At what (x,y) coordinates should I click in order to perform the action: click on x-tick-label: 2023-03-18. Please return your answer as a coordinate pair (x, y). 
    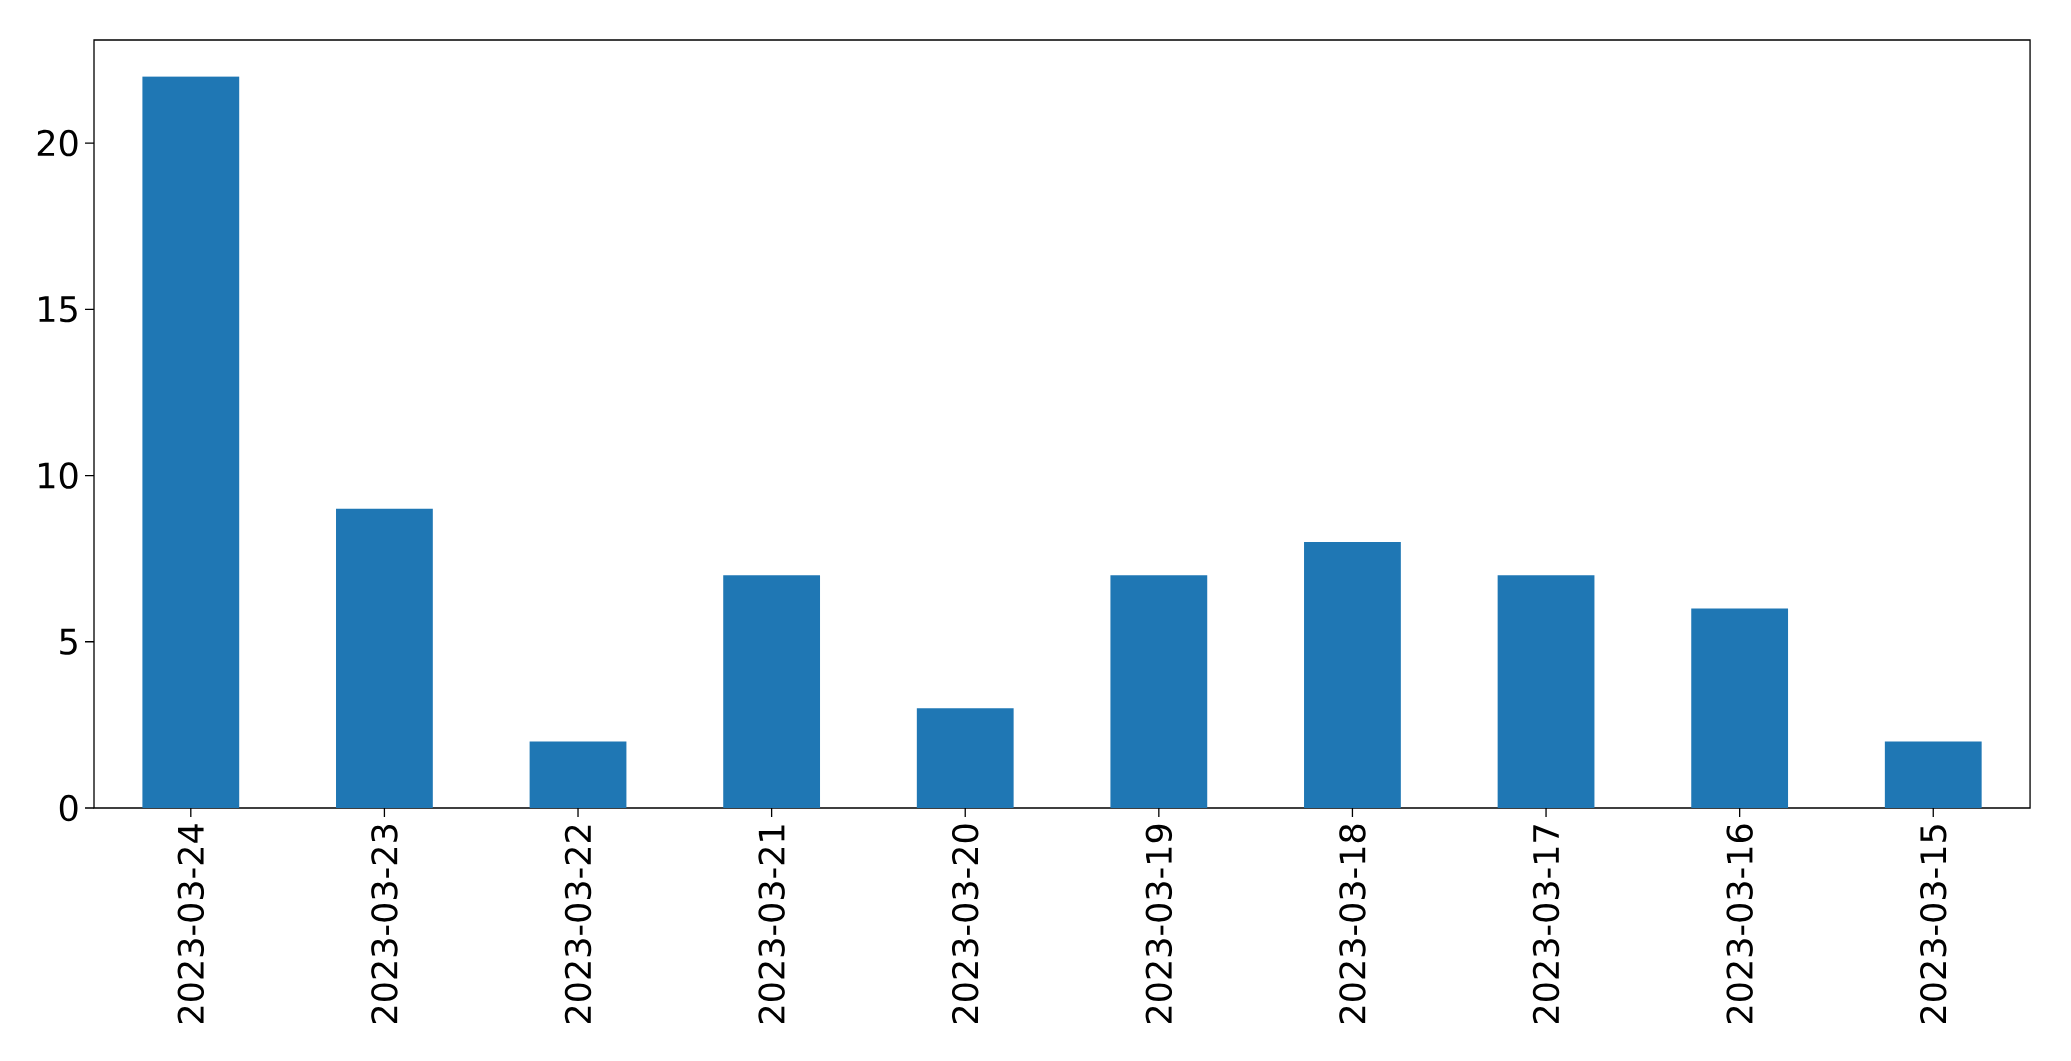
    Looking at the image, I should click on (1352, 924).